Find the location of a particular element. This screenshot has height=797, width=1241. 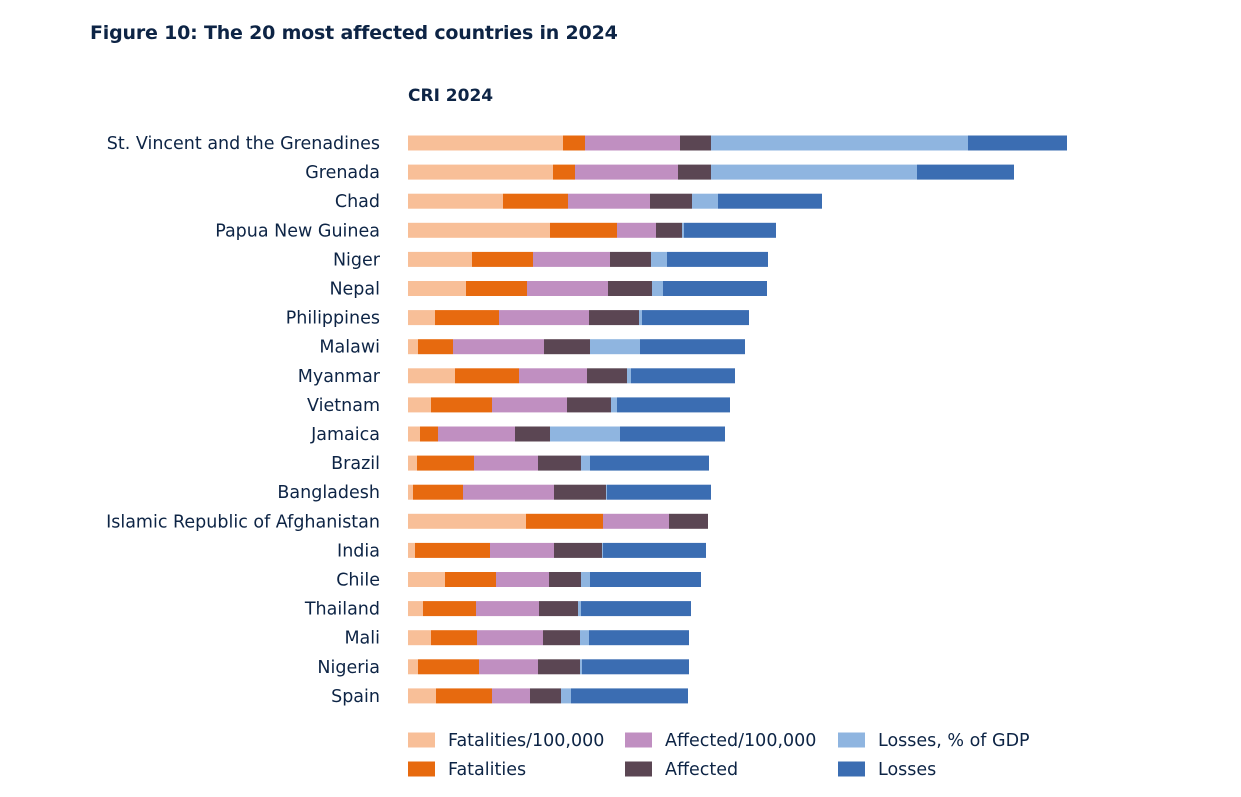

country-label: Brazil is located at coordinates (355, 464).